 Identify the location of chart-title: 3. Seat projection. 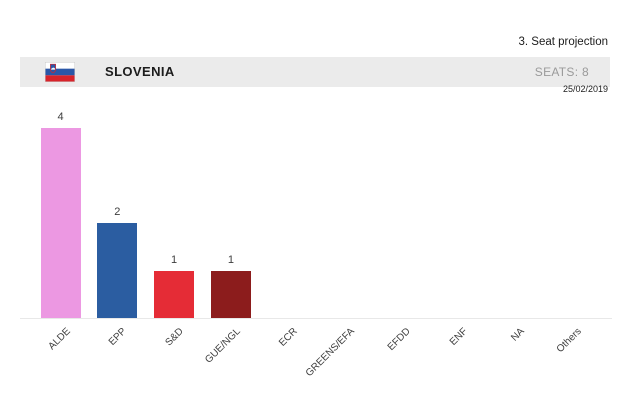
(563, 42).